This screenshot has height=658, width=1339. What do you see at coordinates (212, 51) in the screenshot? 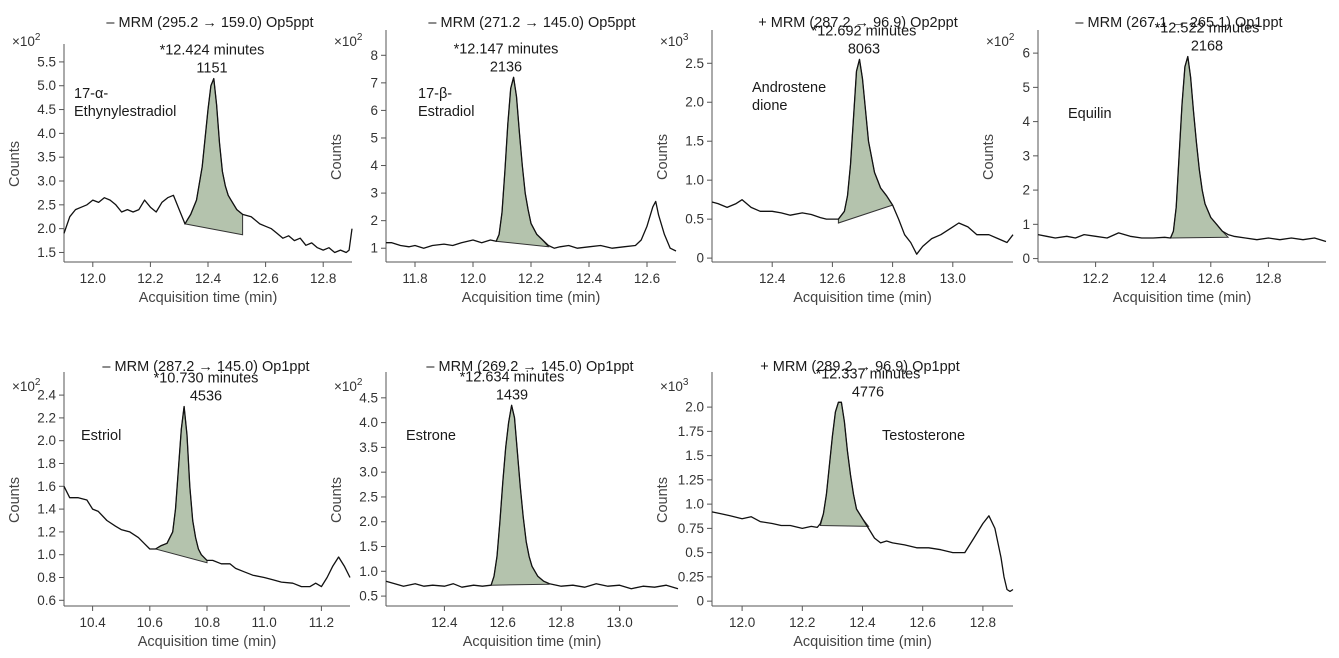
I see `retention-time-label: *12.424 minutes` at bounding box center [212, 51].